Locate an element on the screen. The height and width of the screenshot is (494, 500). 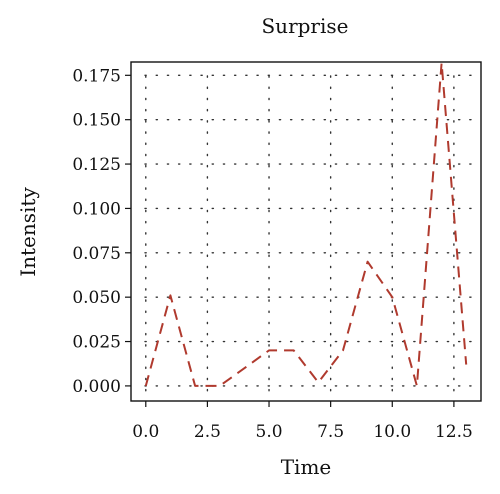
y-tick-label: 0.125 is located at coordinates (96, 165).